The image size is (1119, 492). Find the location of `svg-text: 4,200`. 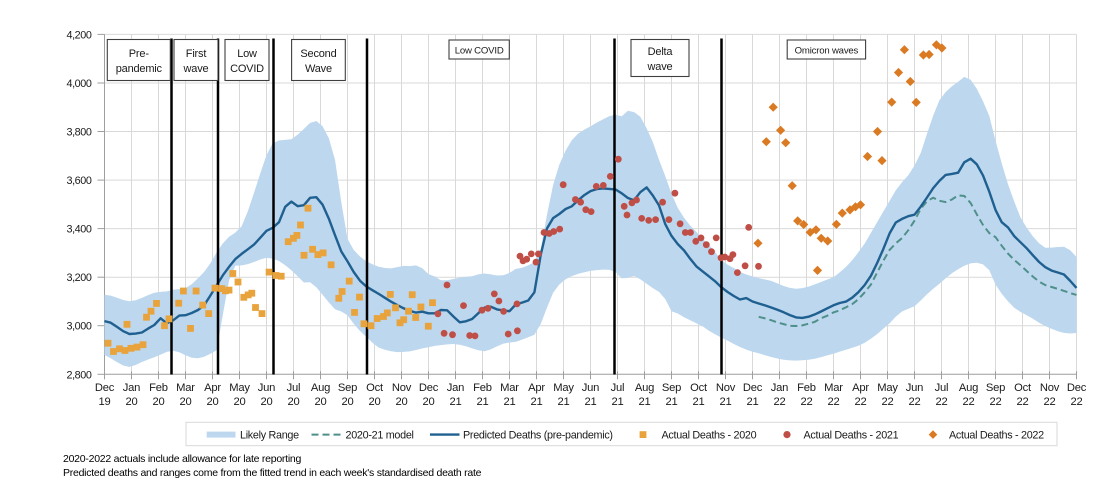

svg-text: 4,200 is located at coordinates (78, 35).